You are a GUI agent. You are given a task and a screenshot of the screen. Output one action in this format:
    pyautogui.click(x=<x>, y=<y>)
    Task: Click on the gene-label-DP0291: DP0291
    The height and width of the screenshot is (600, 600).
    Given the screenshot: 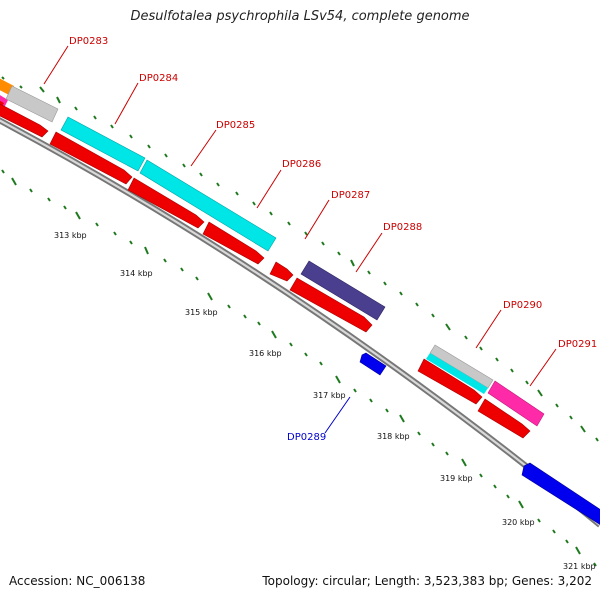 What is the action you would take?
    pyautogui.click(x=577, y=344)
    